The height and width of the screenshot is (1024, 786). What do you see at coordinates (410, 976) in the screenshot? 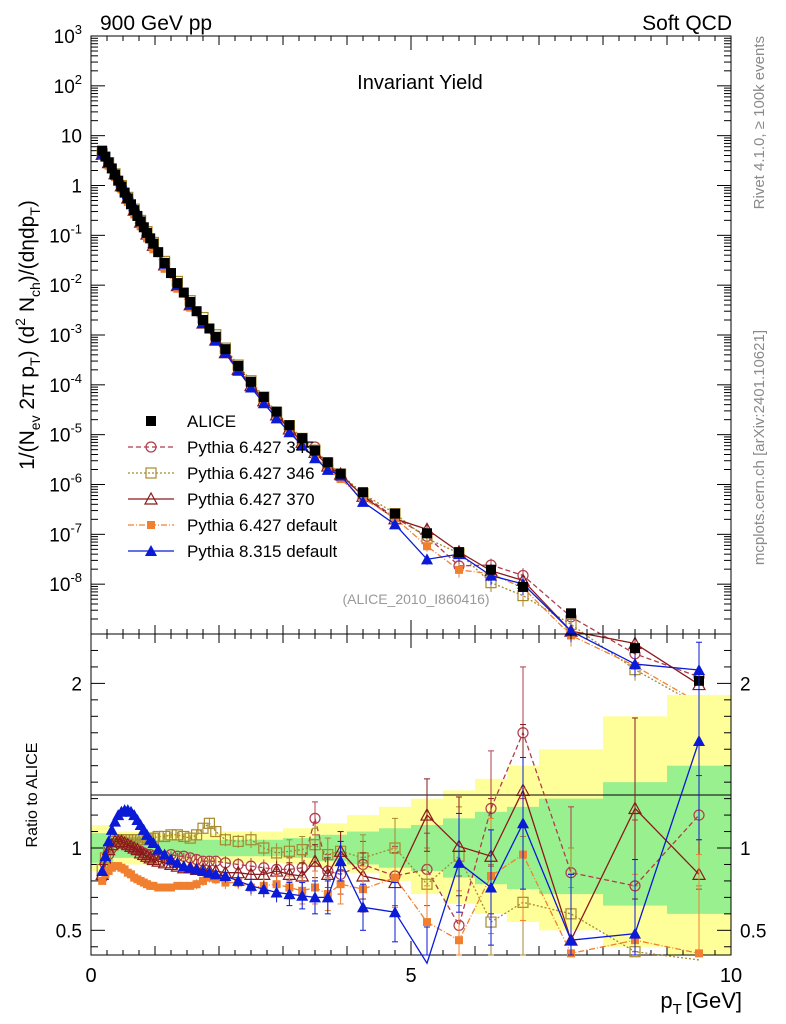
I see `x-tick-label: 5` at bounding box center [410, 976].